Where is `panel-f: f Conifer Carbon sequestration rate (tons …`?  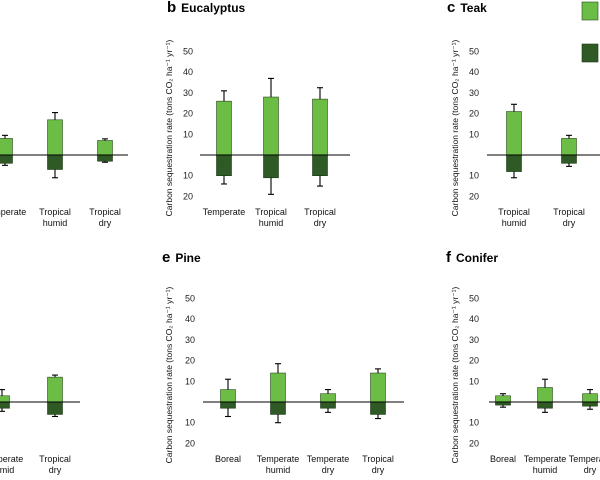 panel-f: f Conifer Carbon sequestration rate (tons … is located at coordinates (523, 362).